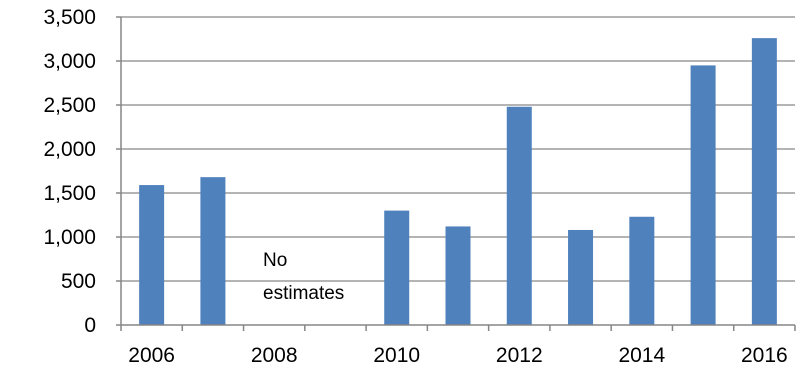 This screenshot has width=811, height=372. I want to click on y-tick-label: 3,500, so click(69, 17).